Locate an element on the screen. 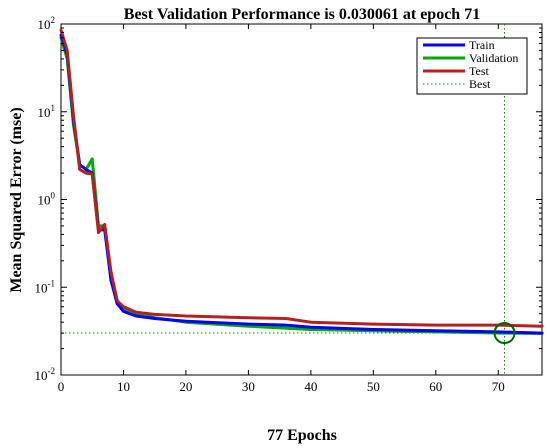 The height and width of the screenshot is (448, 550). best-point-circle is located at coordinates (504, 333).